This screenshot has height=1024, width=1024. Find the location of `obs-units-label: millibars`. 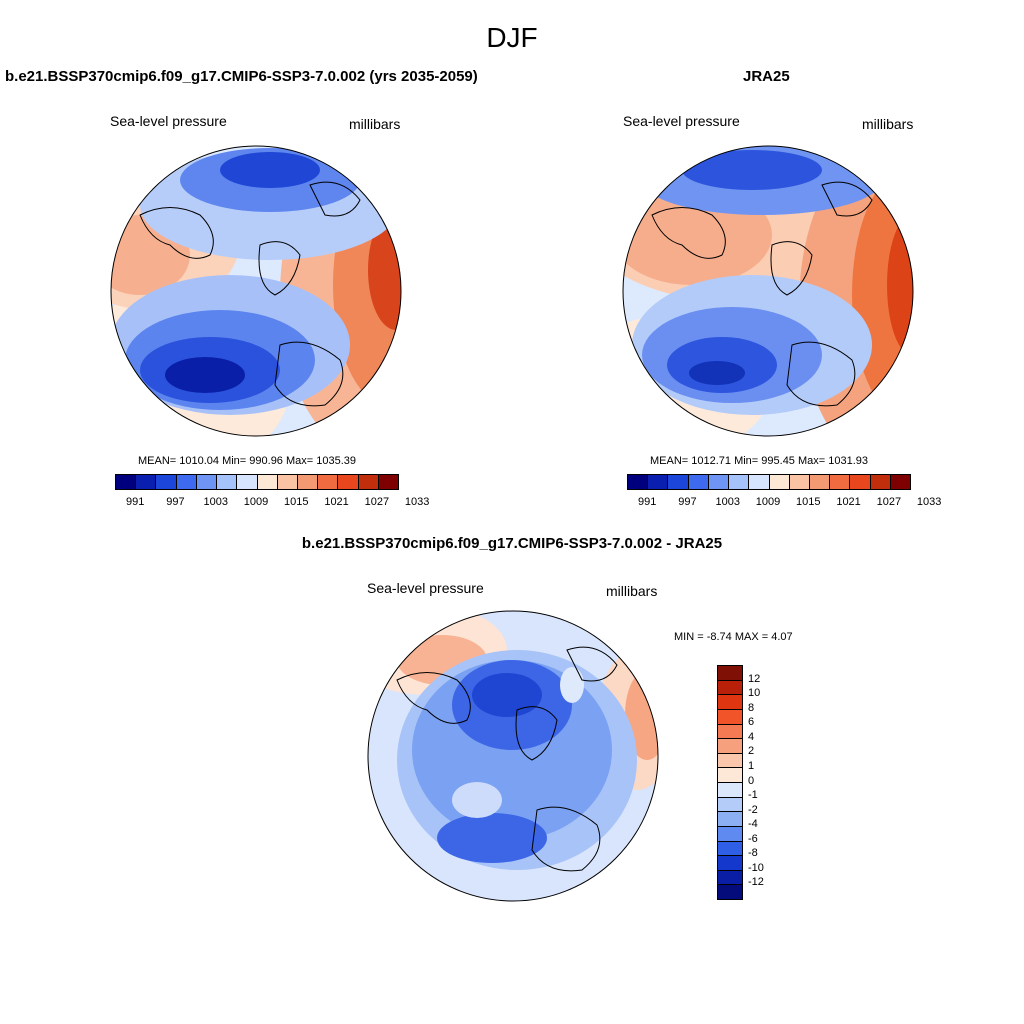

obs-units-label: millibars is located at coordinates (888, 124).